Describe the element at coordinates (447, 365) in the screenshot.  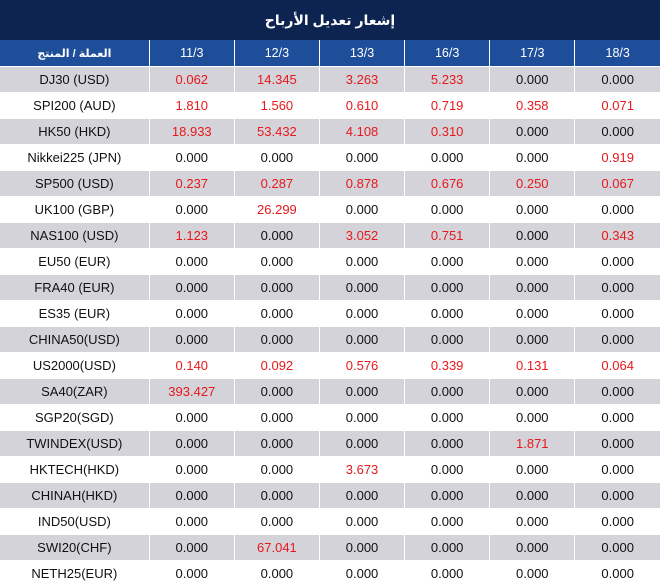
I see `value-cell: 0.339` at that location.